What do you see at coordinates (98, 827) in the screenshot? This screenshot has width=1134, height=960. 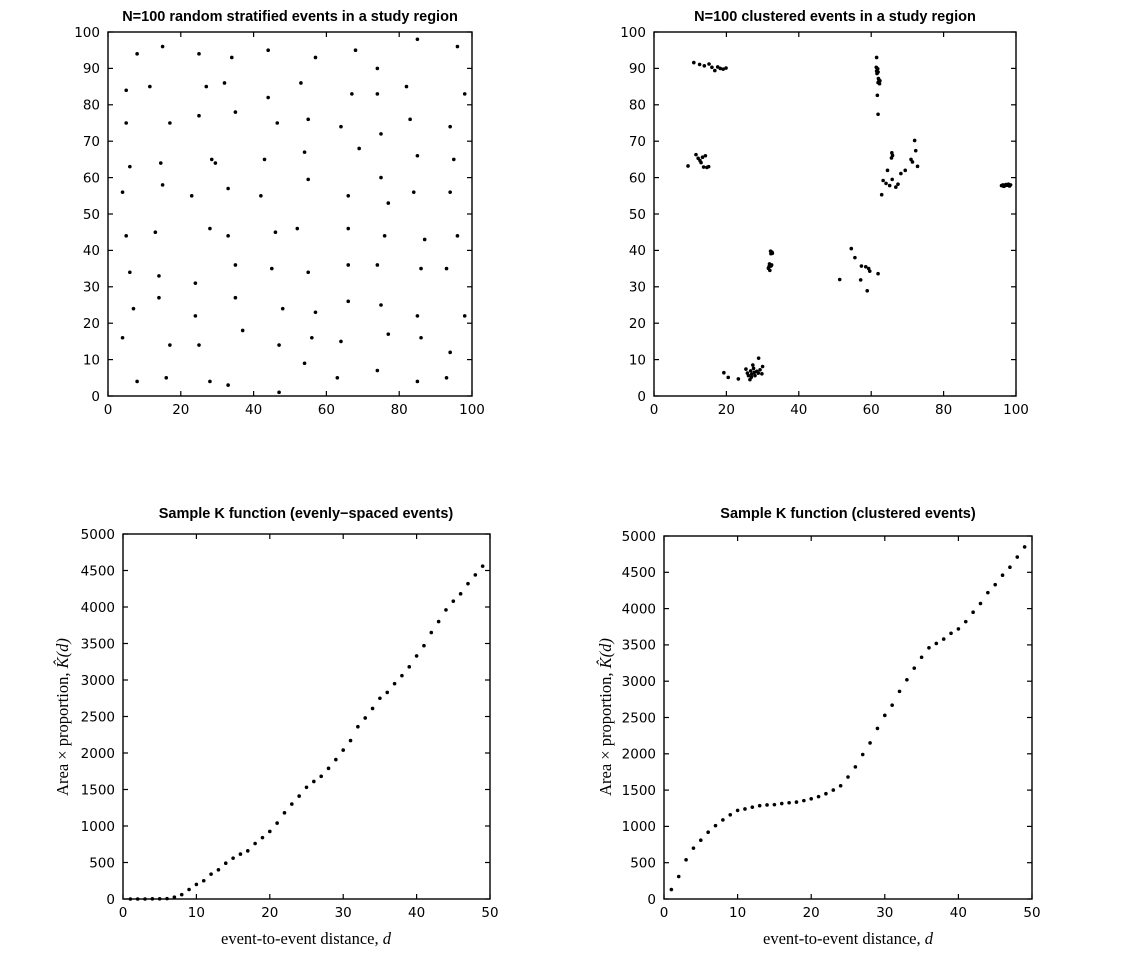 I see `y-tick-label: 1000` at bounding box center [98, 827].